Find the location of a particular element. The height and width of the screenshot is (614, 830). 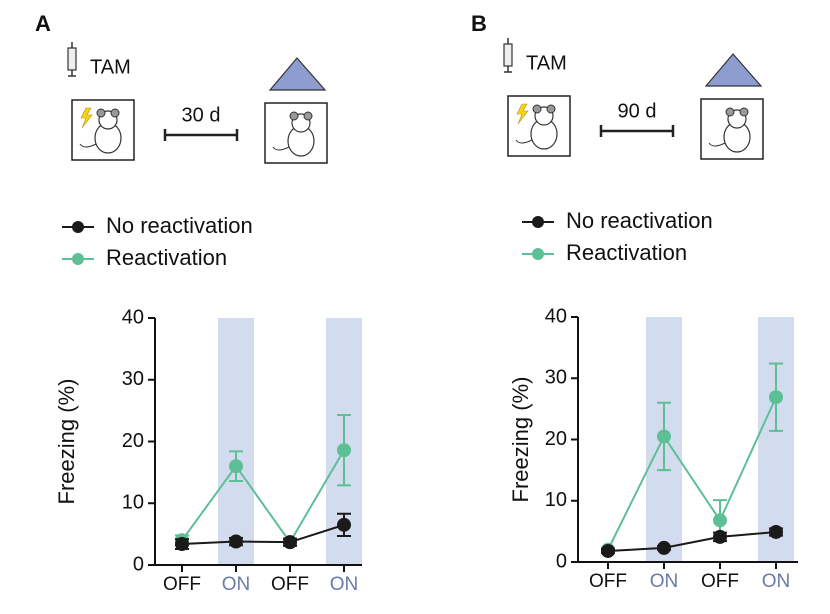

interval-label: 30 d is located at coordinates (201, 115).